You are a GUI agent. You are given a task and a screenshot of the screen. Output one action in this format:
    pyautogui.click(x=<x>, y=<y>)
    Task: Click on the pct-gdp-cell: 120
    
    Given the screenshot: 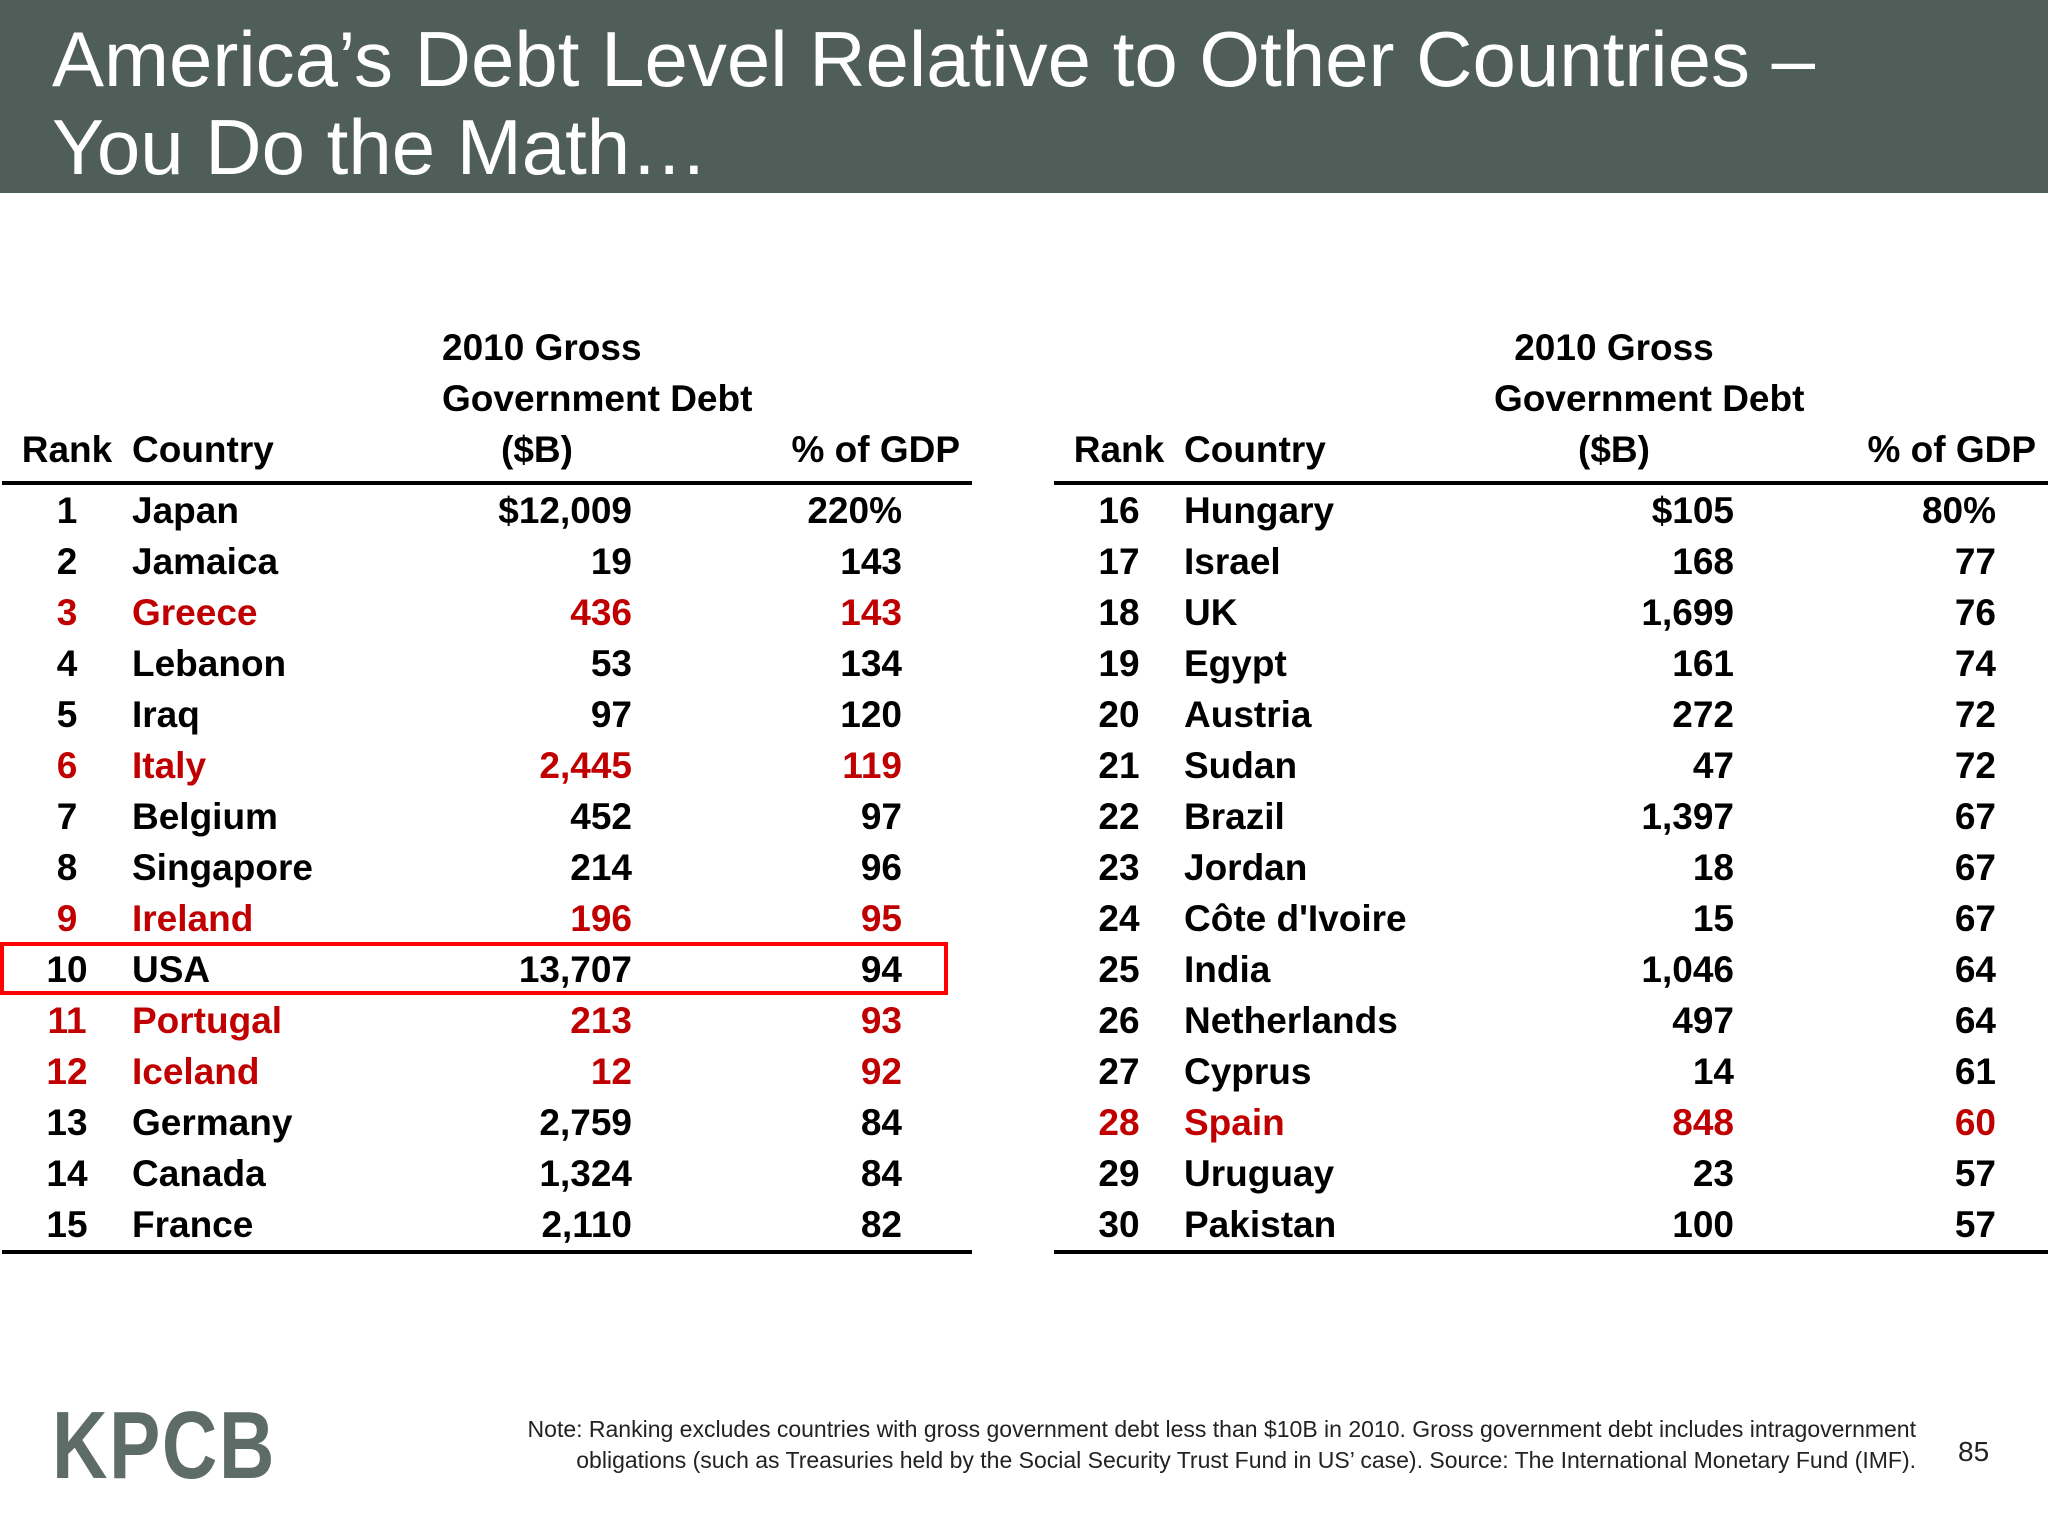 What is the action you would take?
    pyautogui.click(x=871, y=714)
    